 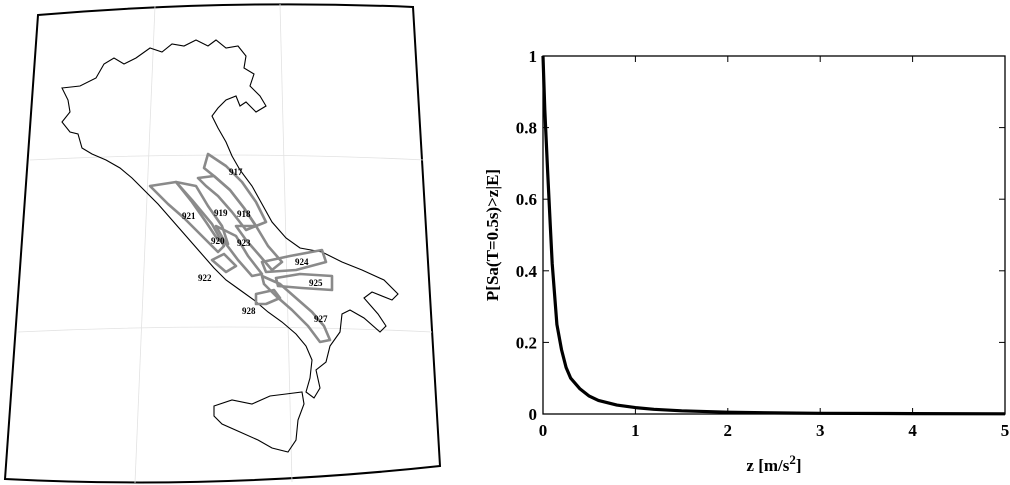 I want to click on y-axis-title: P[Sa(T=0.5s)>z|E], so click(x=492, y=235).